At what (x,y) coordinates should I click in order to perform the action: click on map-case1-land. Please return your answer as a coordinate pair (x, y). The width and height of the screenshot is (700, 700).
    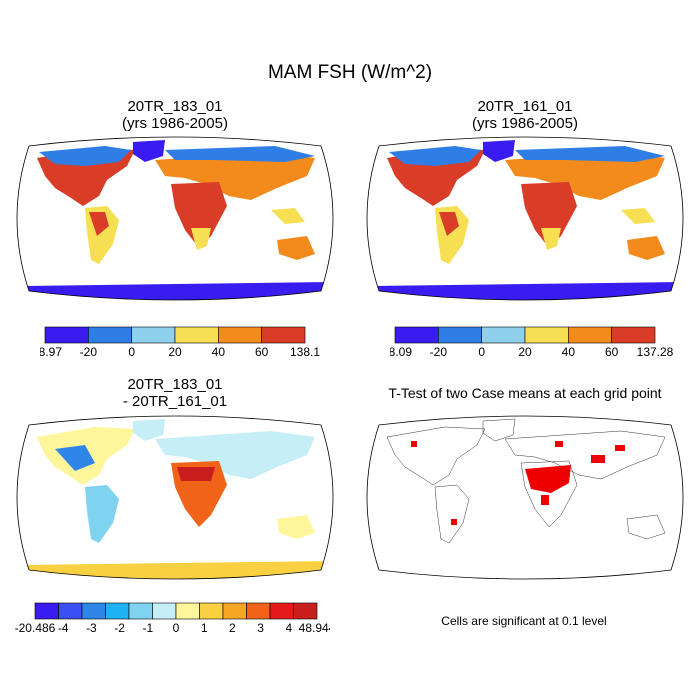
    Looking at the image, I should click on (179, 220).